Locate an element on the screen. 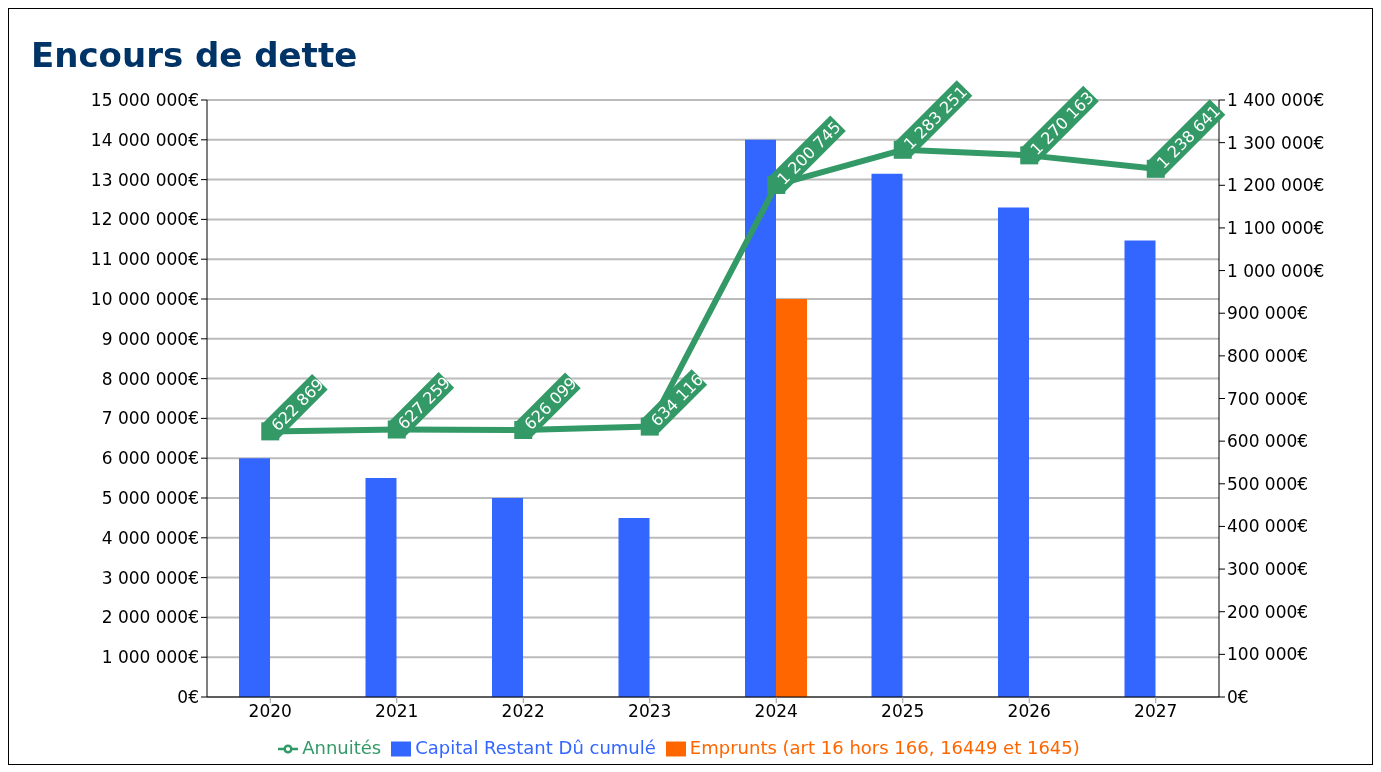  y-tick-label: 15 000 000€ is located at coordinates (144, 100).